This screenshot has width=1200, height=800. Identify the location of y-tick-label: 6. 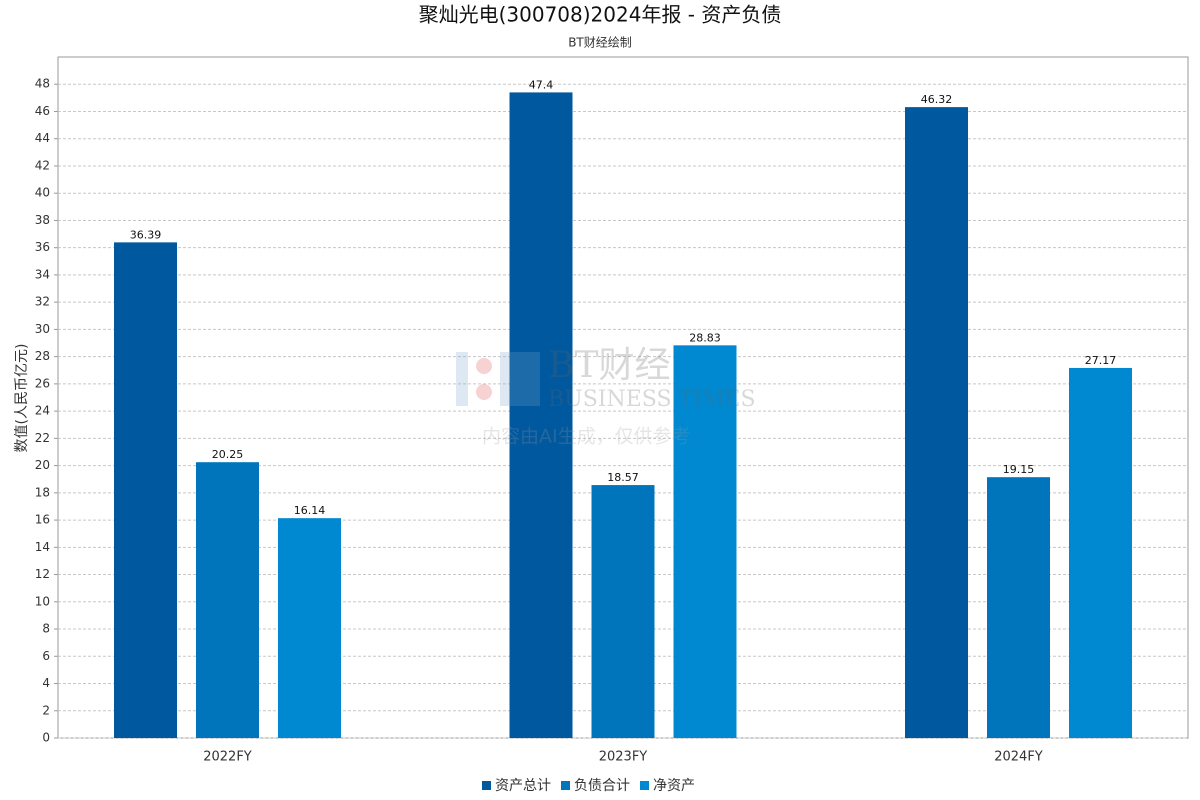
(46, 656).